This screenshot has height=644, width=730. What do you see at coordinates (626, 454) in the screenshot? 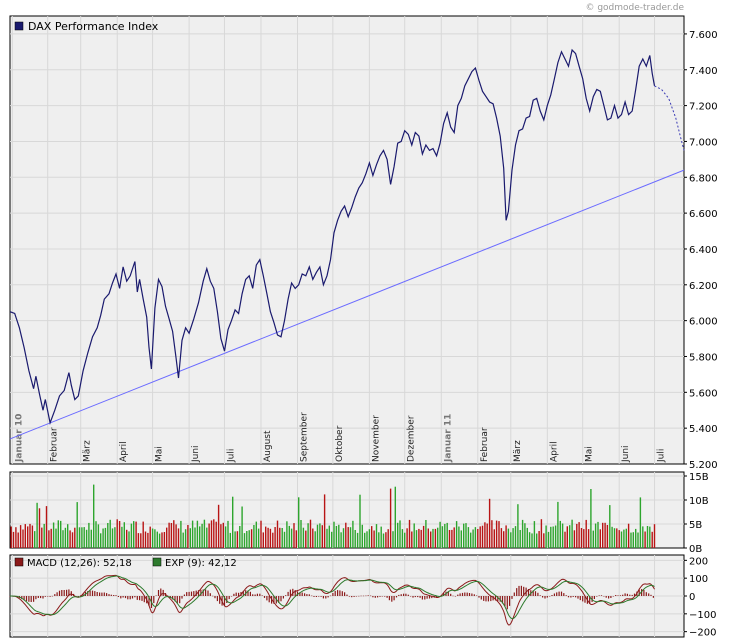
I see `month-label: Juni` at bounding box center [626, 454].